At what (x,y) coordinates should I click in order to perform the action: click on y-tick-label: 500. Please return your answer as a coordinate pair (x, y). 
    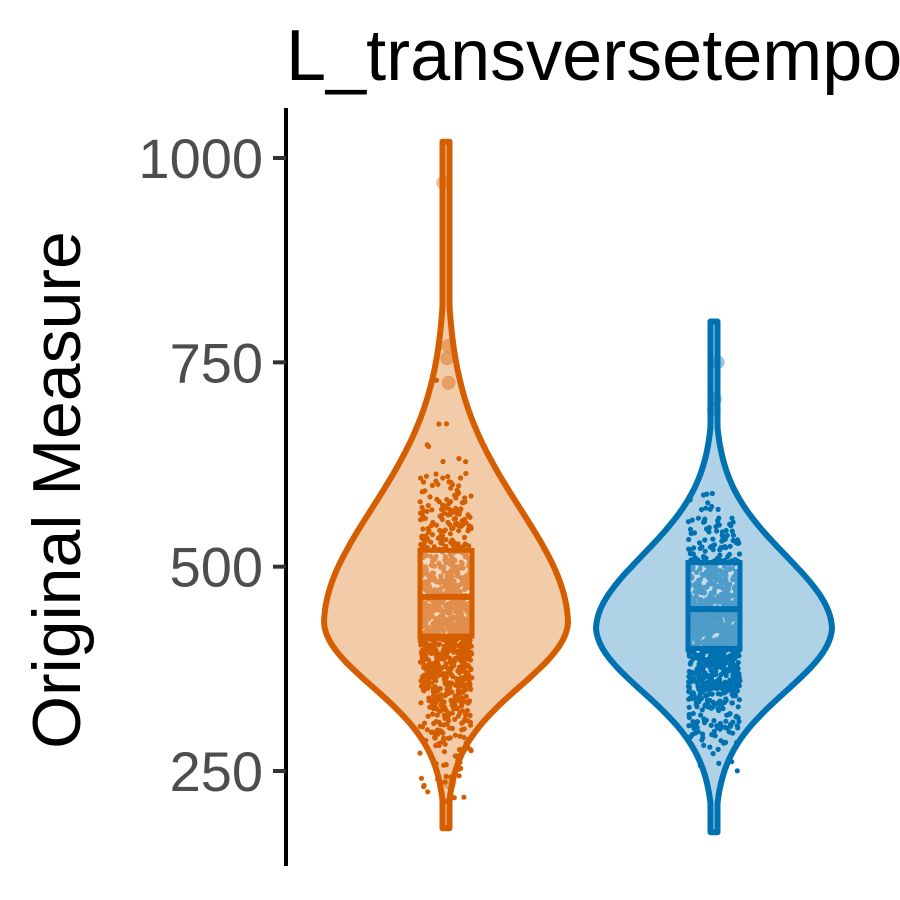
    Looking at the image, I should click on (216, 567).